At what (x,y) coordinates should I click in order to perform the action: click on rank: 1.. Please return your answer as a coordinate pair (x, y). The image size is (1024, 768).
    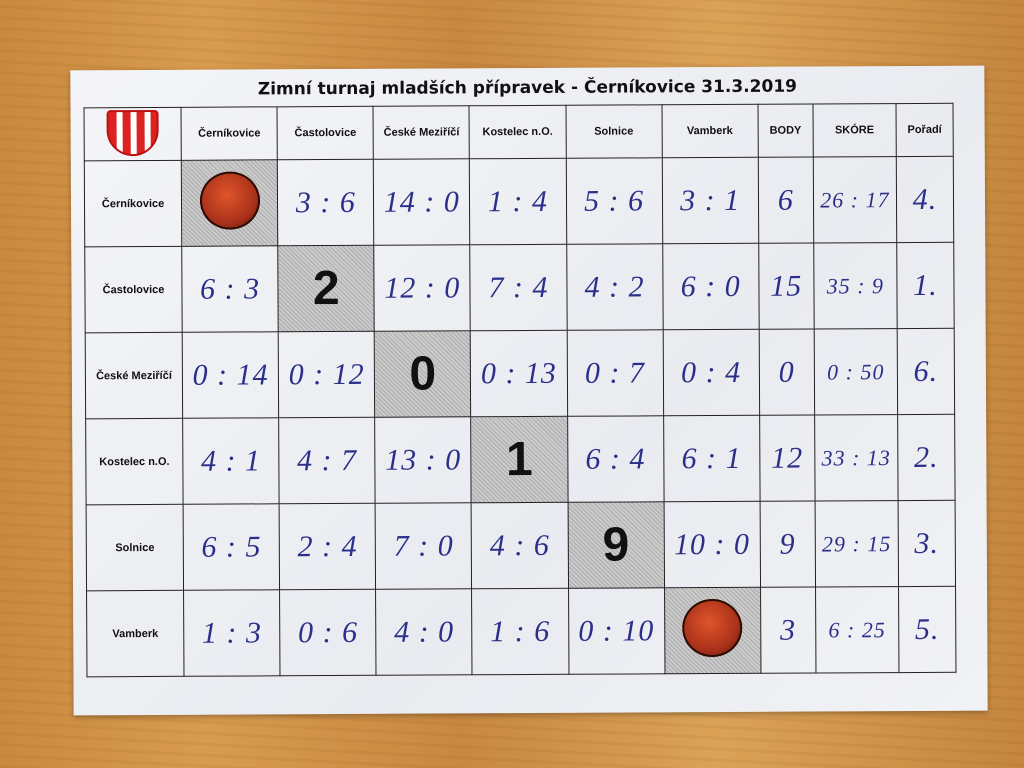
    Looking at the image, I should click on (925, 285).